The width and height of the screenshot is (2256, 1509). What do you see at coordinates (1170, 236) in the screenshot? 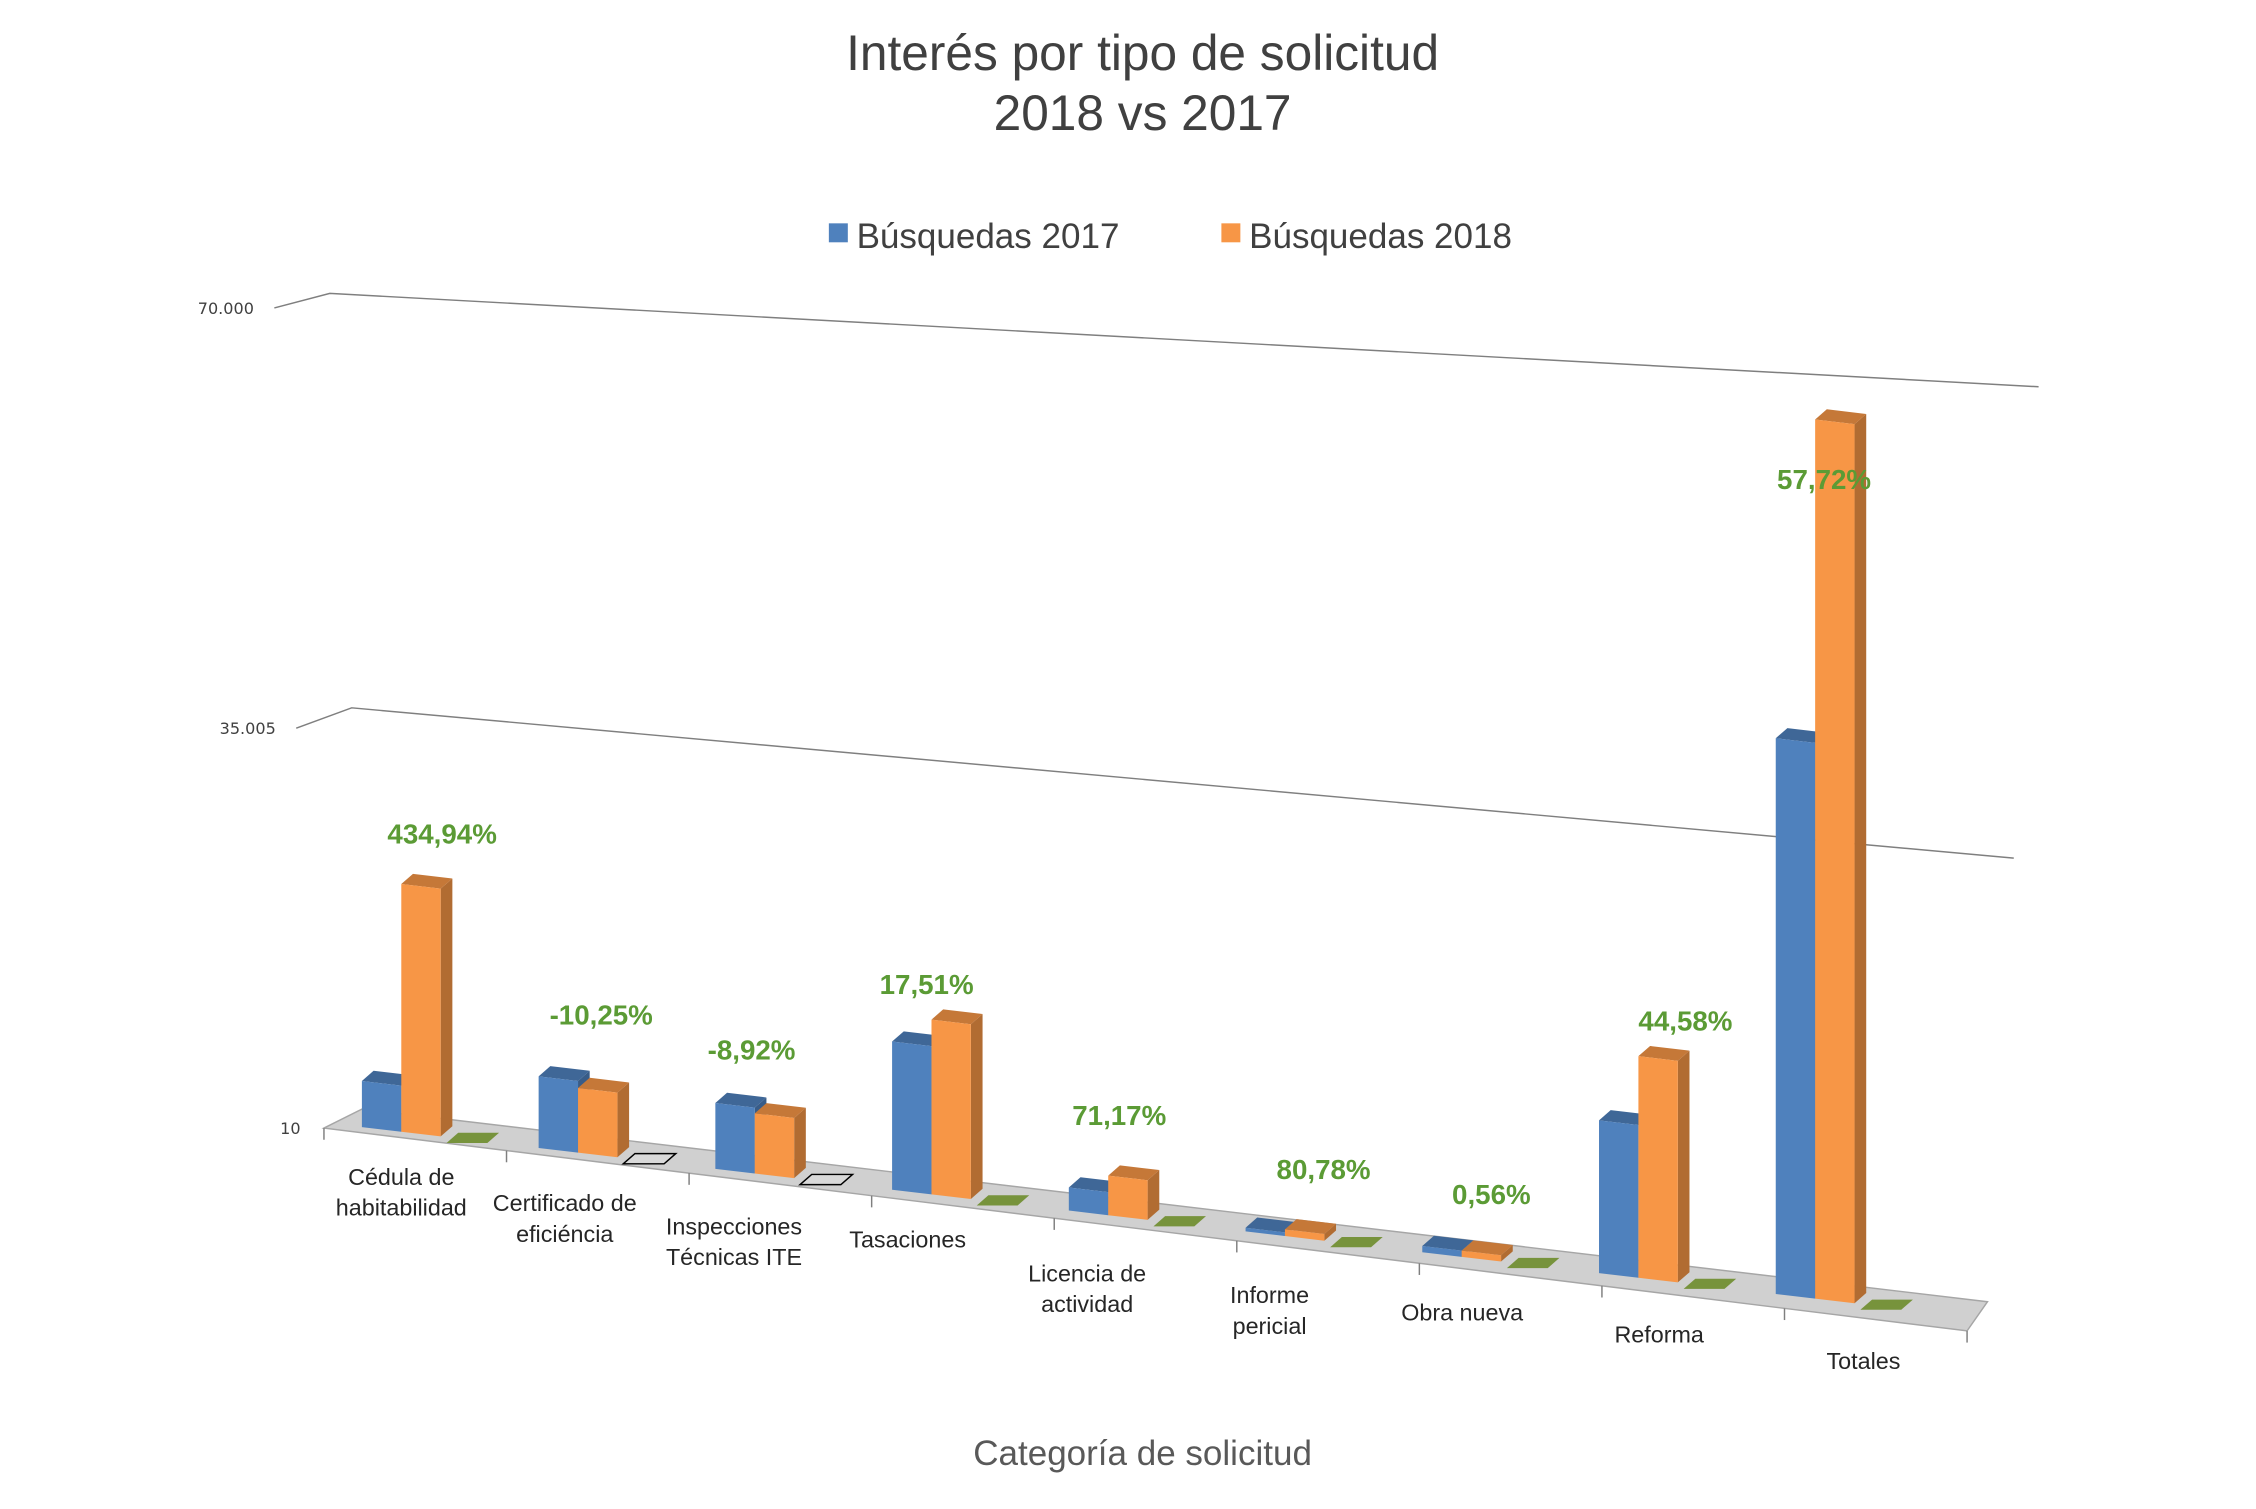
I see `legend: Búsquedas 2017 Búsquedas 2018` at bounding box center [1170, 236].